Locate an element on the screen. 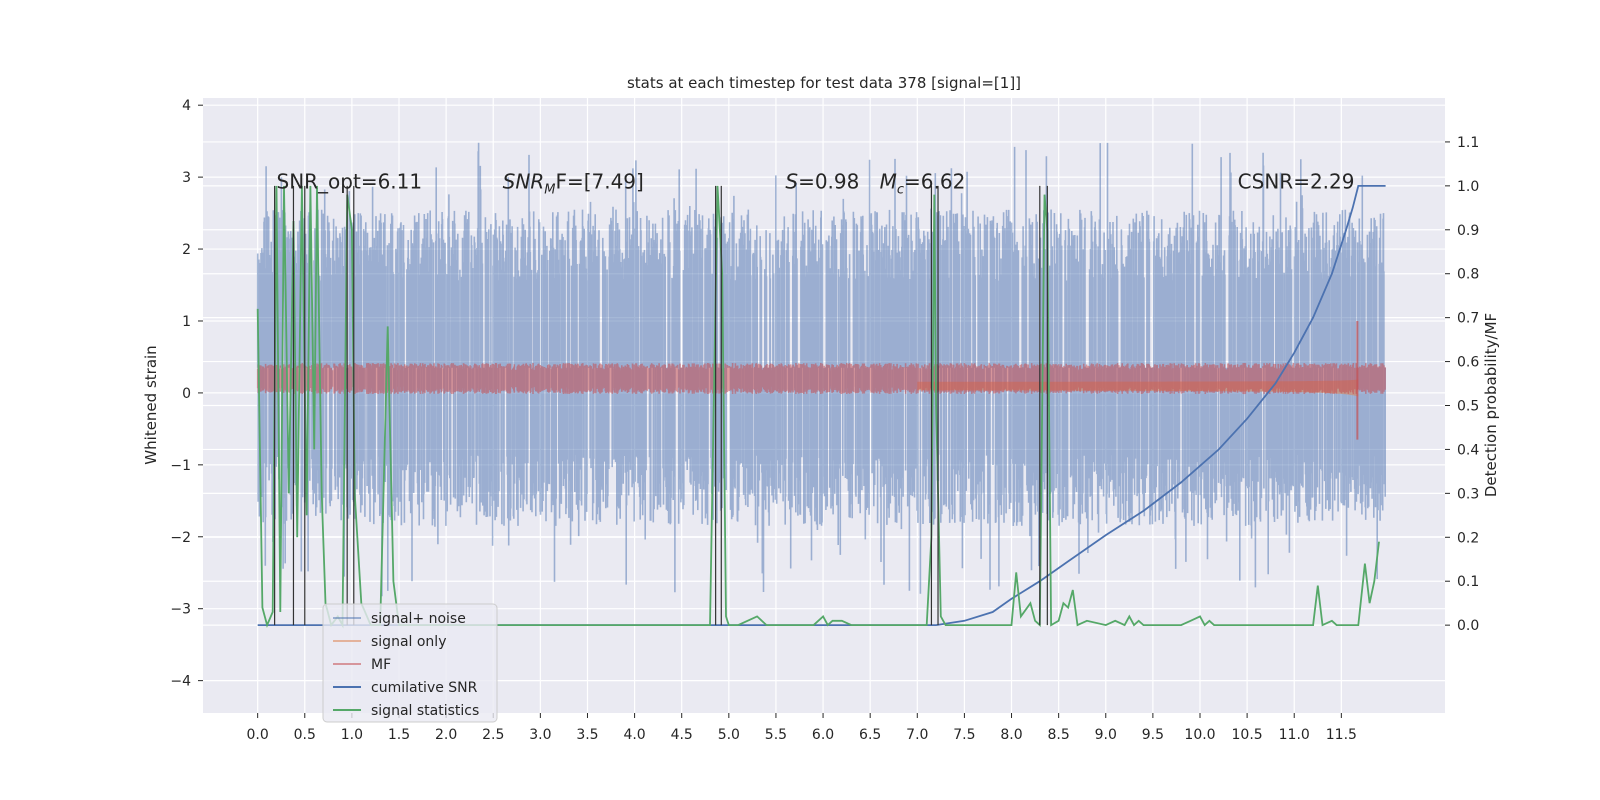 The height and width of the screenshot is (800, 1600). x-tick-label: 3.0 is located at coordinates (540, 735).